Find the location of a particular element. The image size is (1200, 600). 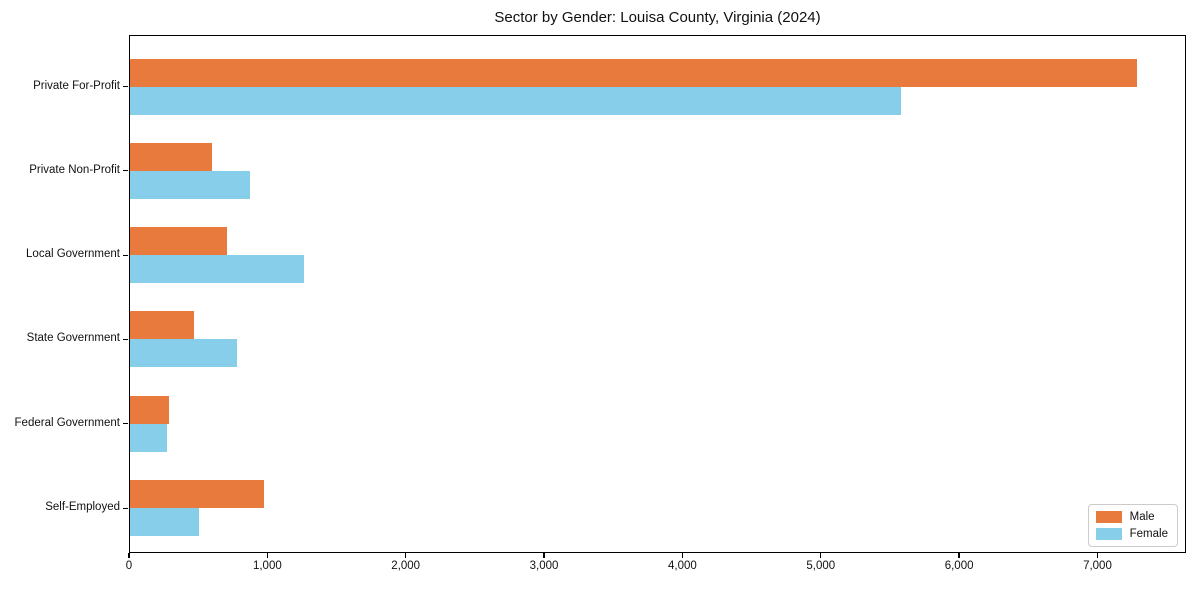

x-tick-label-0: 0 is located at coordinates (129, 566).